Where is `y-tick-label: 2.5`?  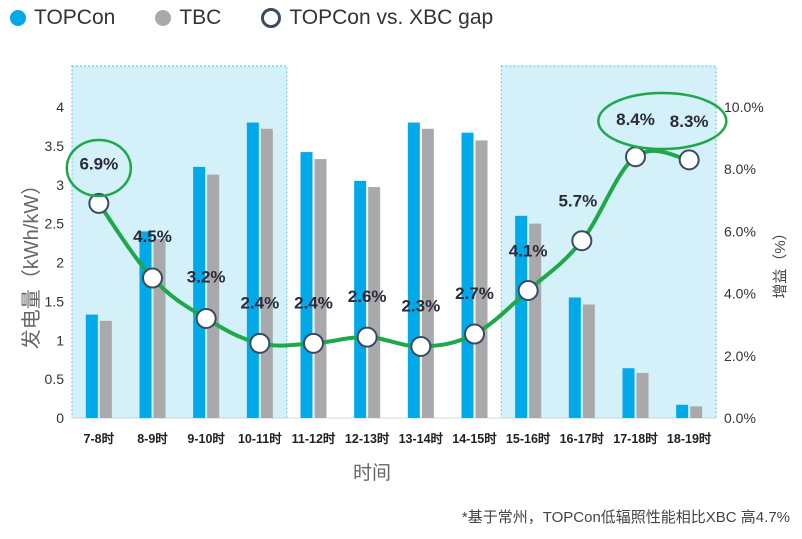 y-tick-label: 2.5 is located at coordinates (55, 224).